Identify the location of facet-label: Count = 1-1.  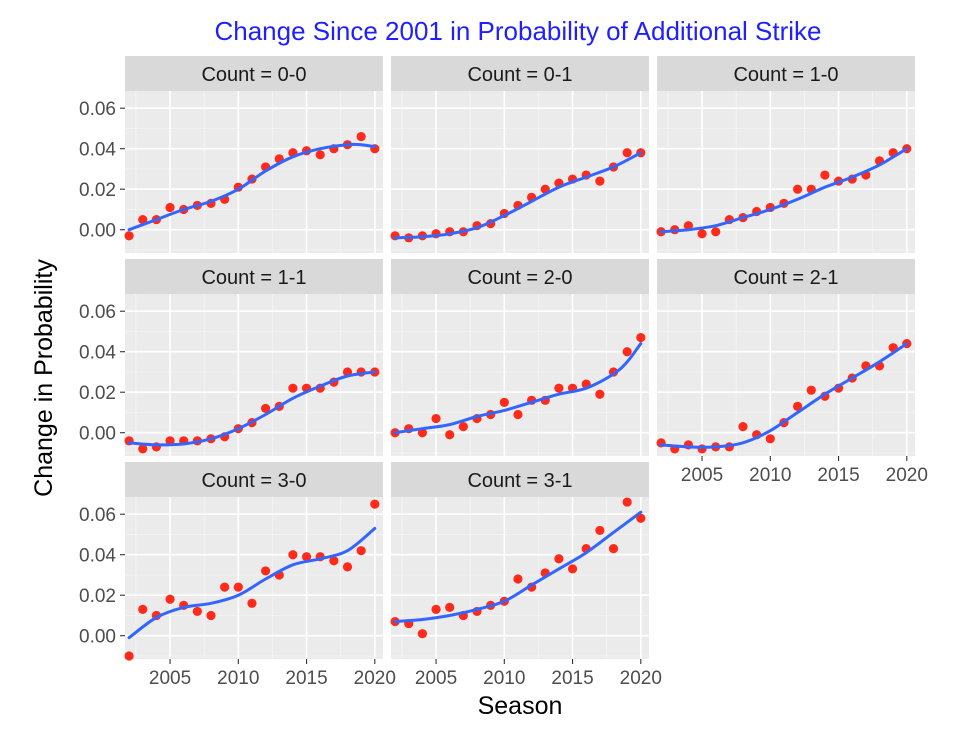
(253, 278).